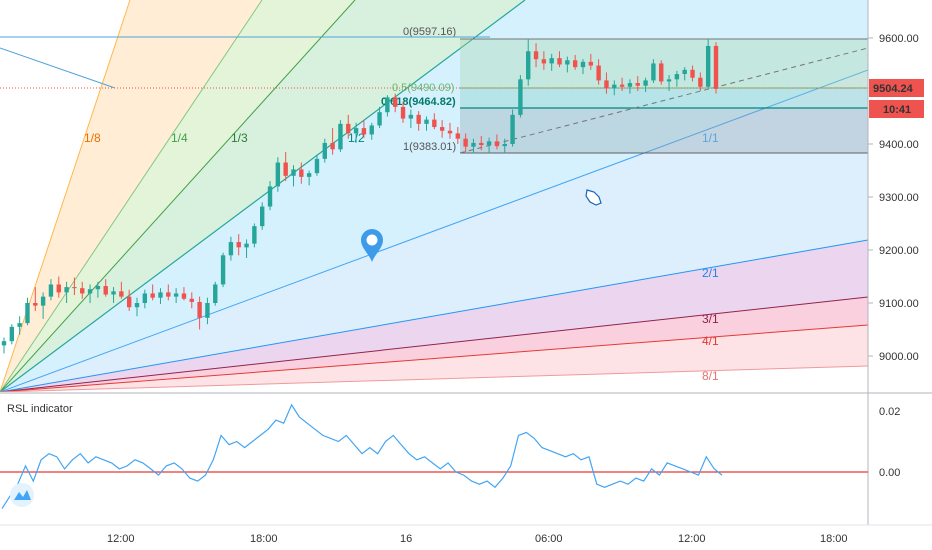  What do you see at coordinates (434, 62) in the screenshot?
I see `trend-lines` at bounding box center [434, 62].